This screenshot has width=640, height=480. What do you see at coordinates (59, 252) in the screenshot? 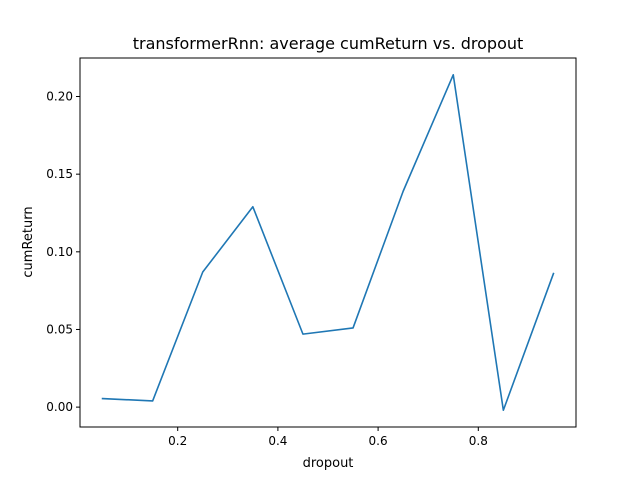
I see `y-tick-label: 0.10` at bounding box center [59, 252].